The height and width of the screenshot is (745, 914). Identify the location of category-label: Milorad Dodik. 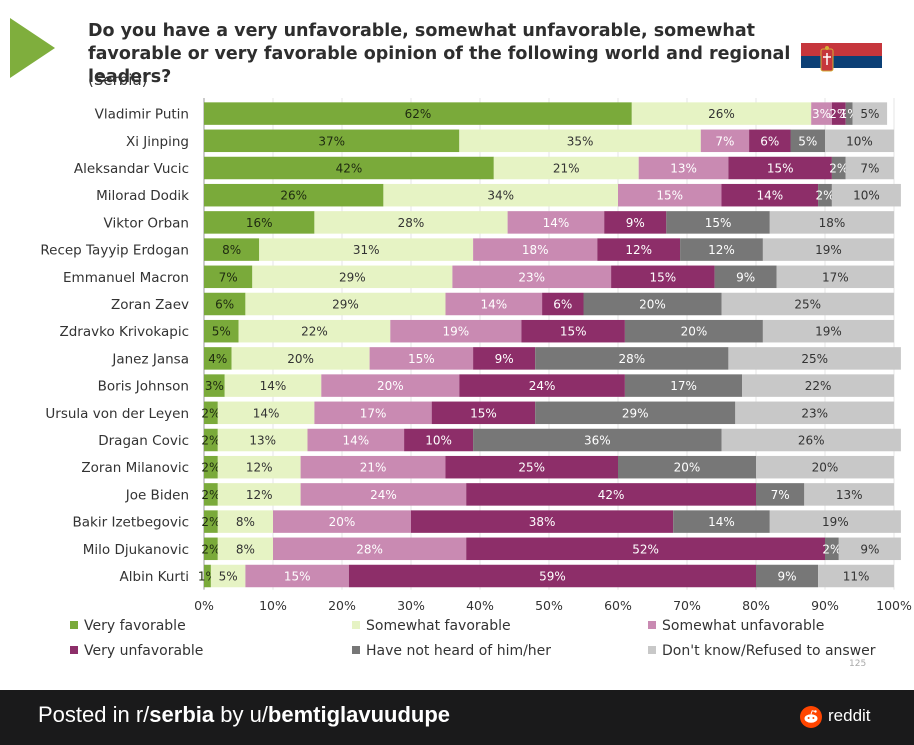
(142, 196).